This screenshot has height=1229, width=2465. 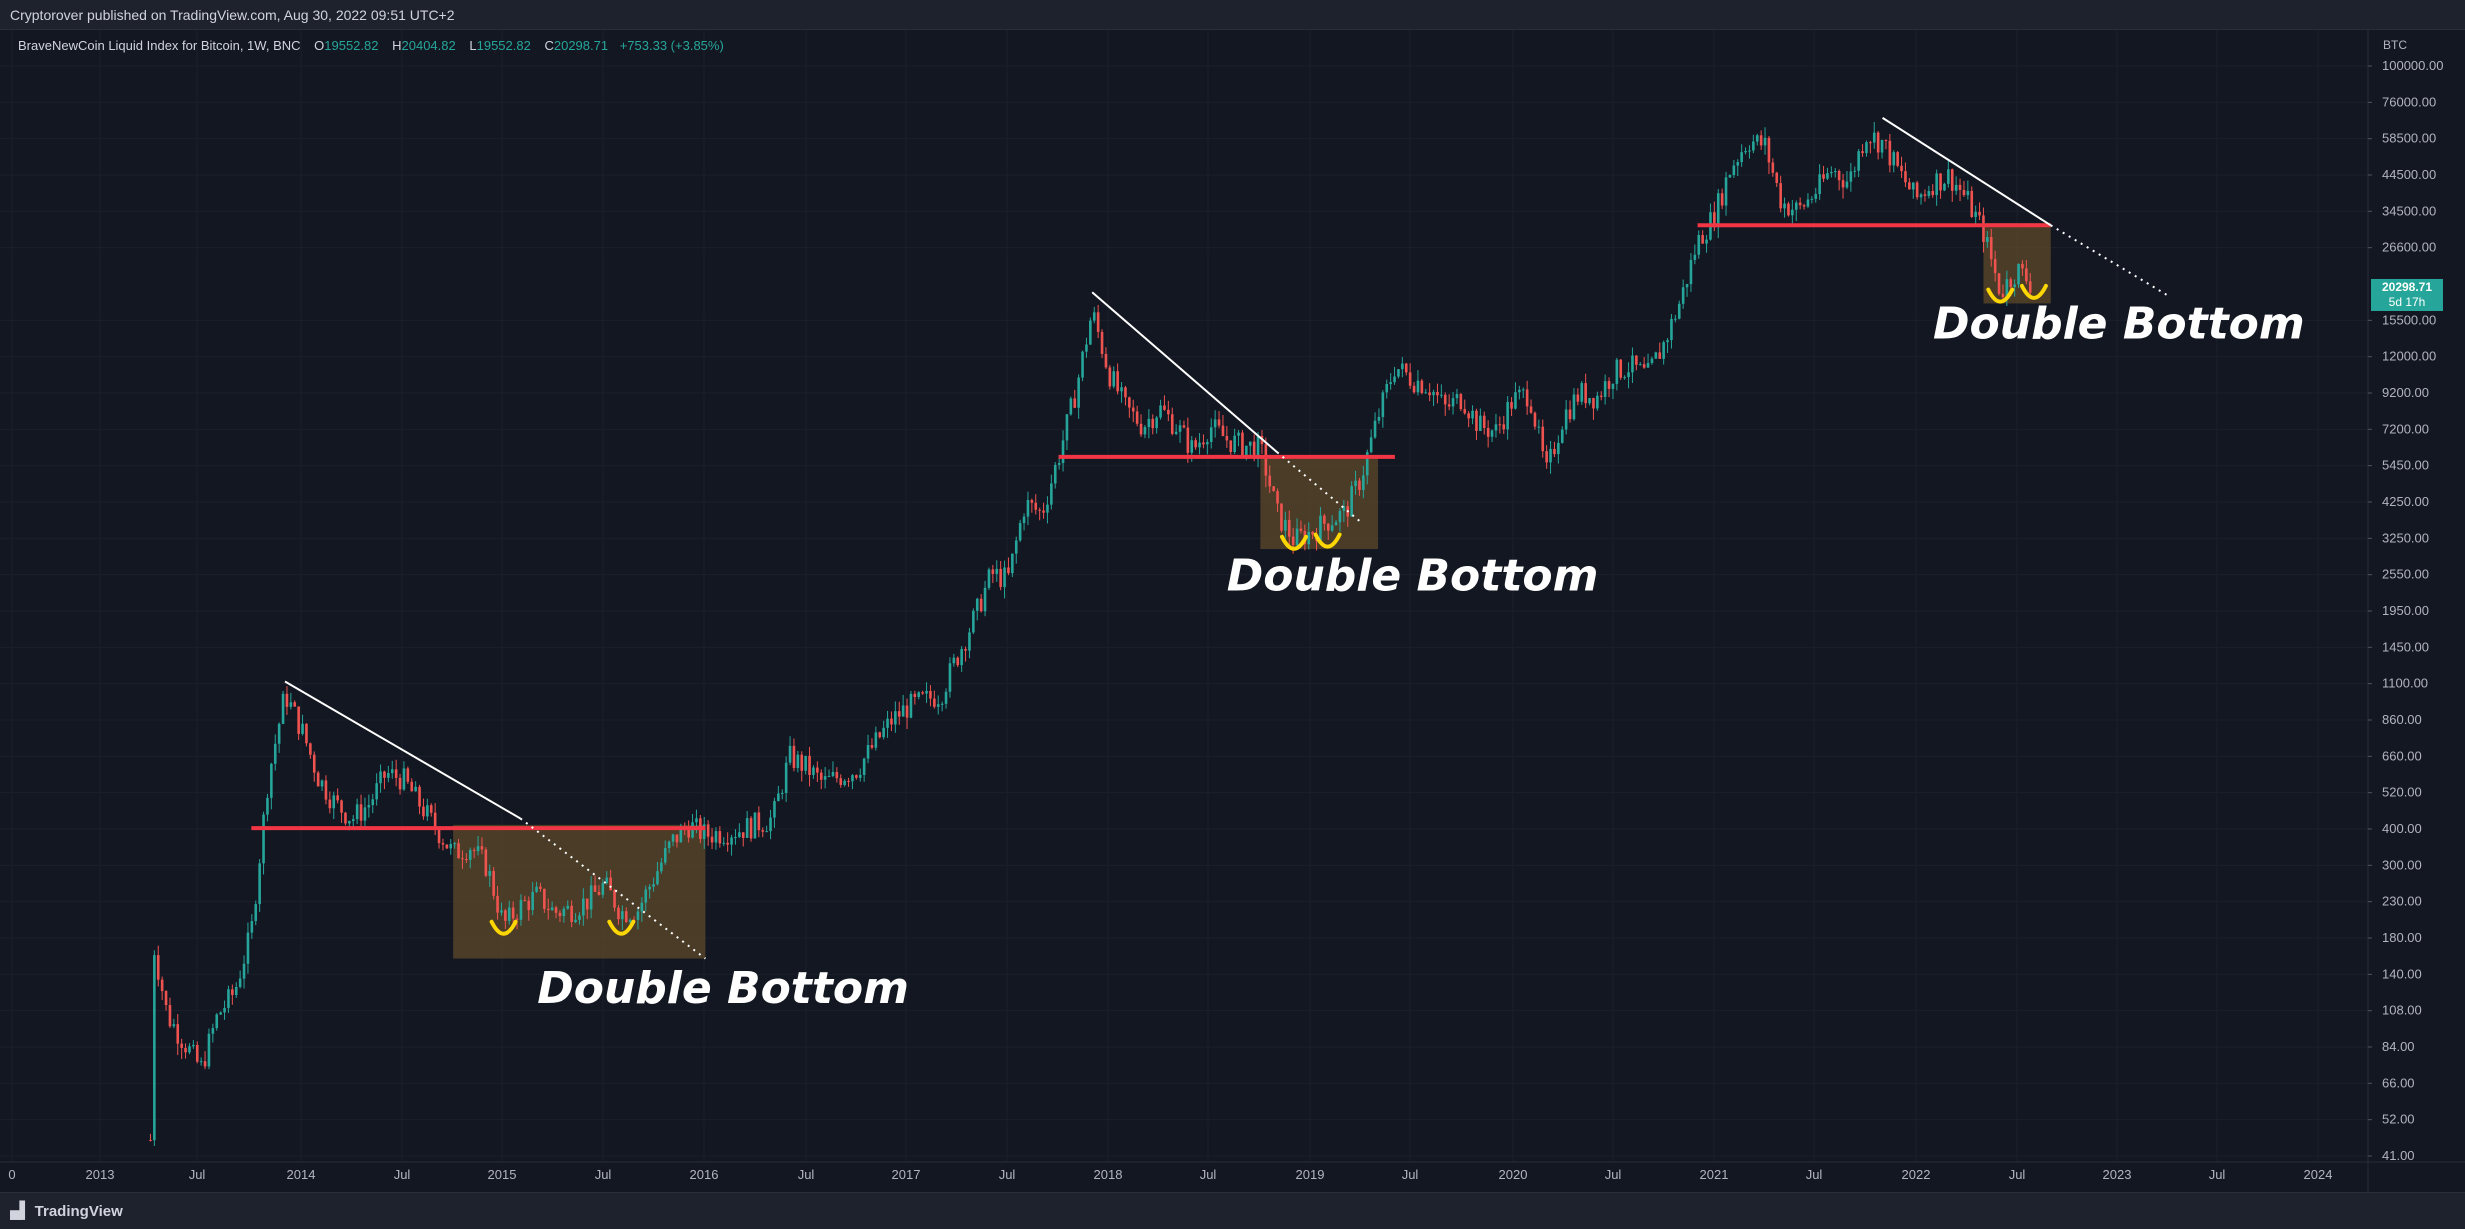 What do you see at coordinates (2117, 1174) in the screenshot?
I see `x-tick-label: 2023` at bounding box center [2117, 1174].